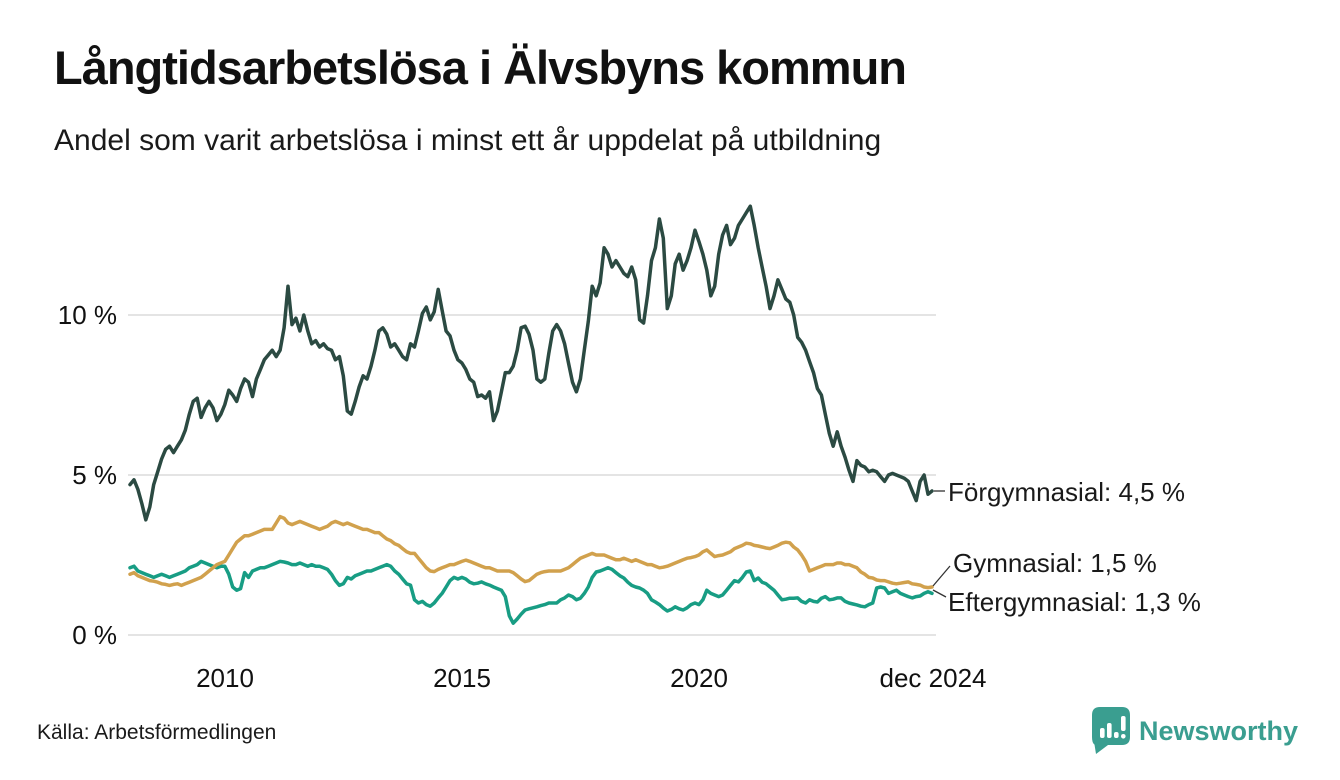 The image size is (1340, 780). What do you see at coordinates (1055, 563) in the screenshot?
I see `series-label-gymnasial: Gymnasial: 1,5 %` at bounding box center [1055, 563].